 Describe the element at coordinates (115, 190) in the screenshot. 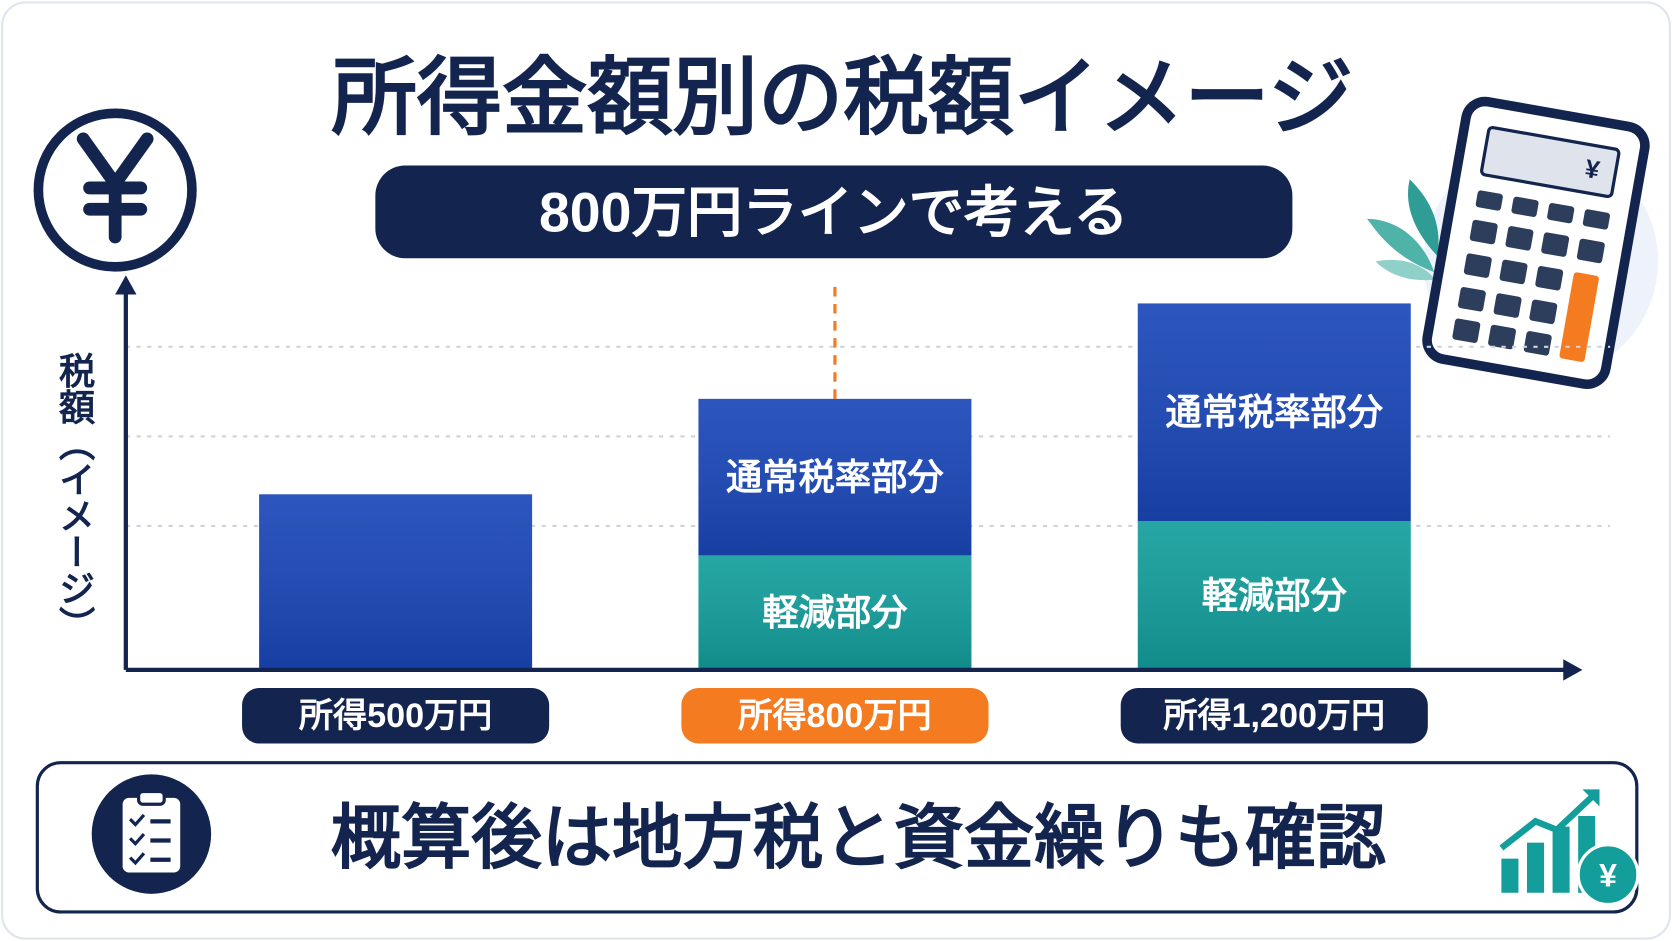

I see `yen-icon` at that location.